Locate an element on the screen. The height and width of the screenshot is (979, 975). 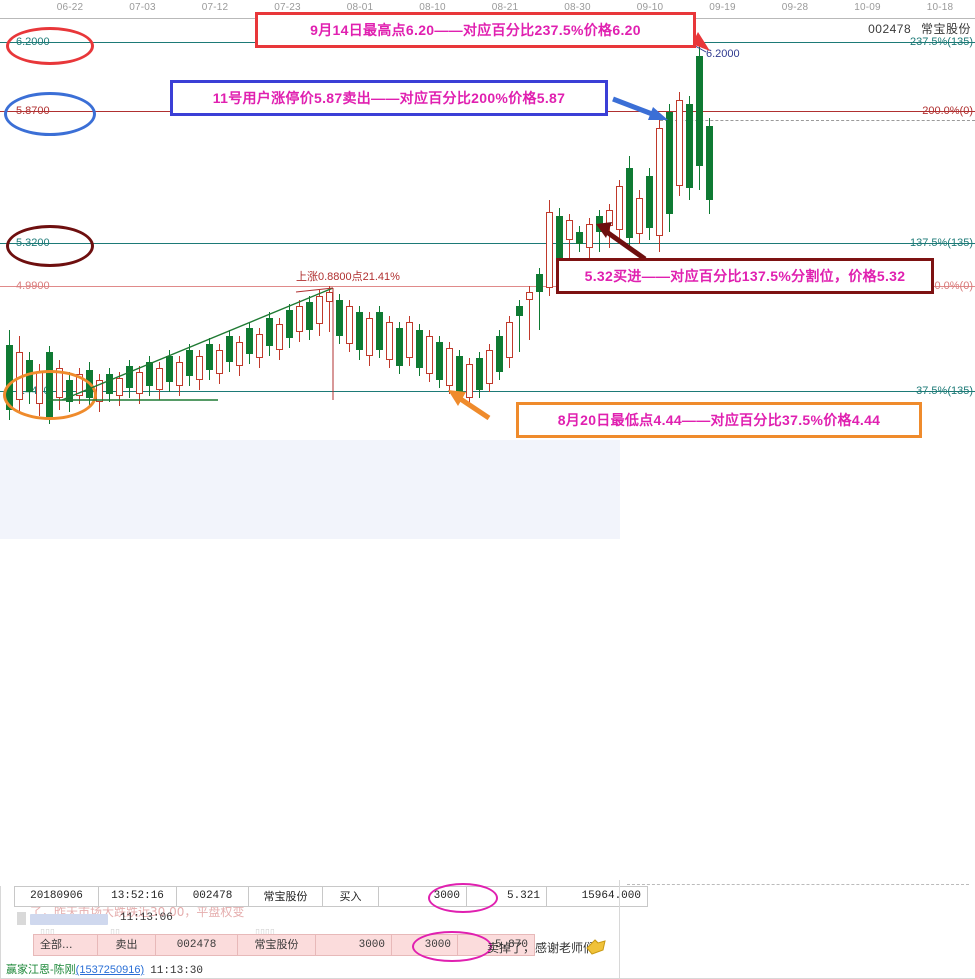
panel-dash-guide is located at coordinates (798, 895).